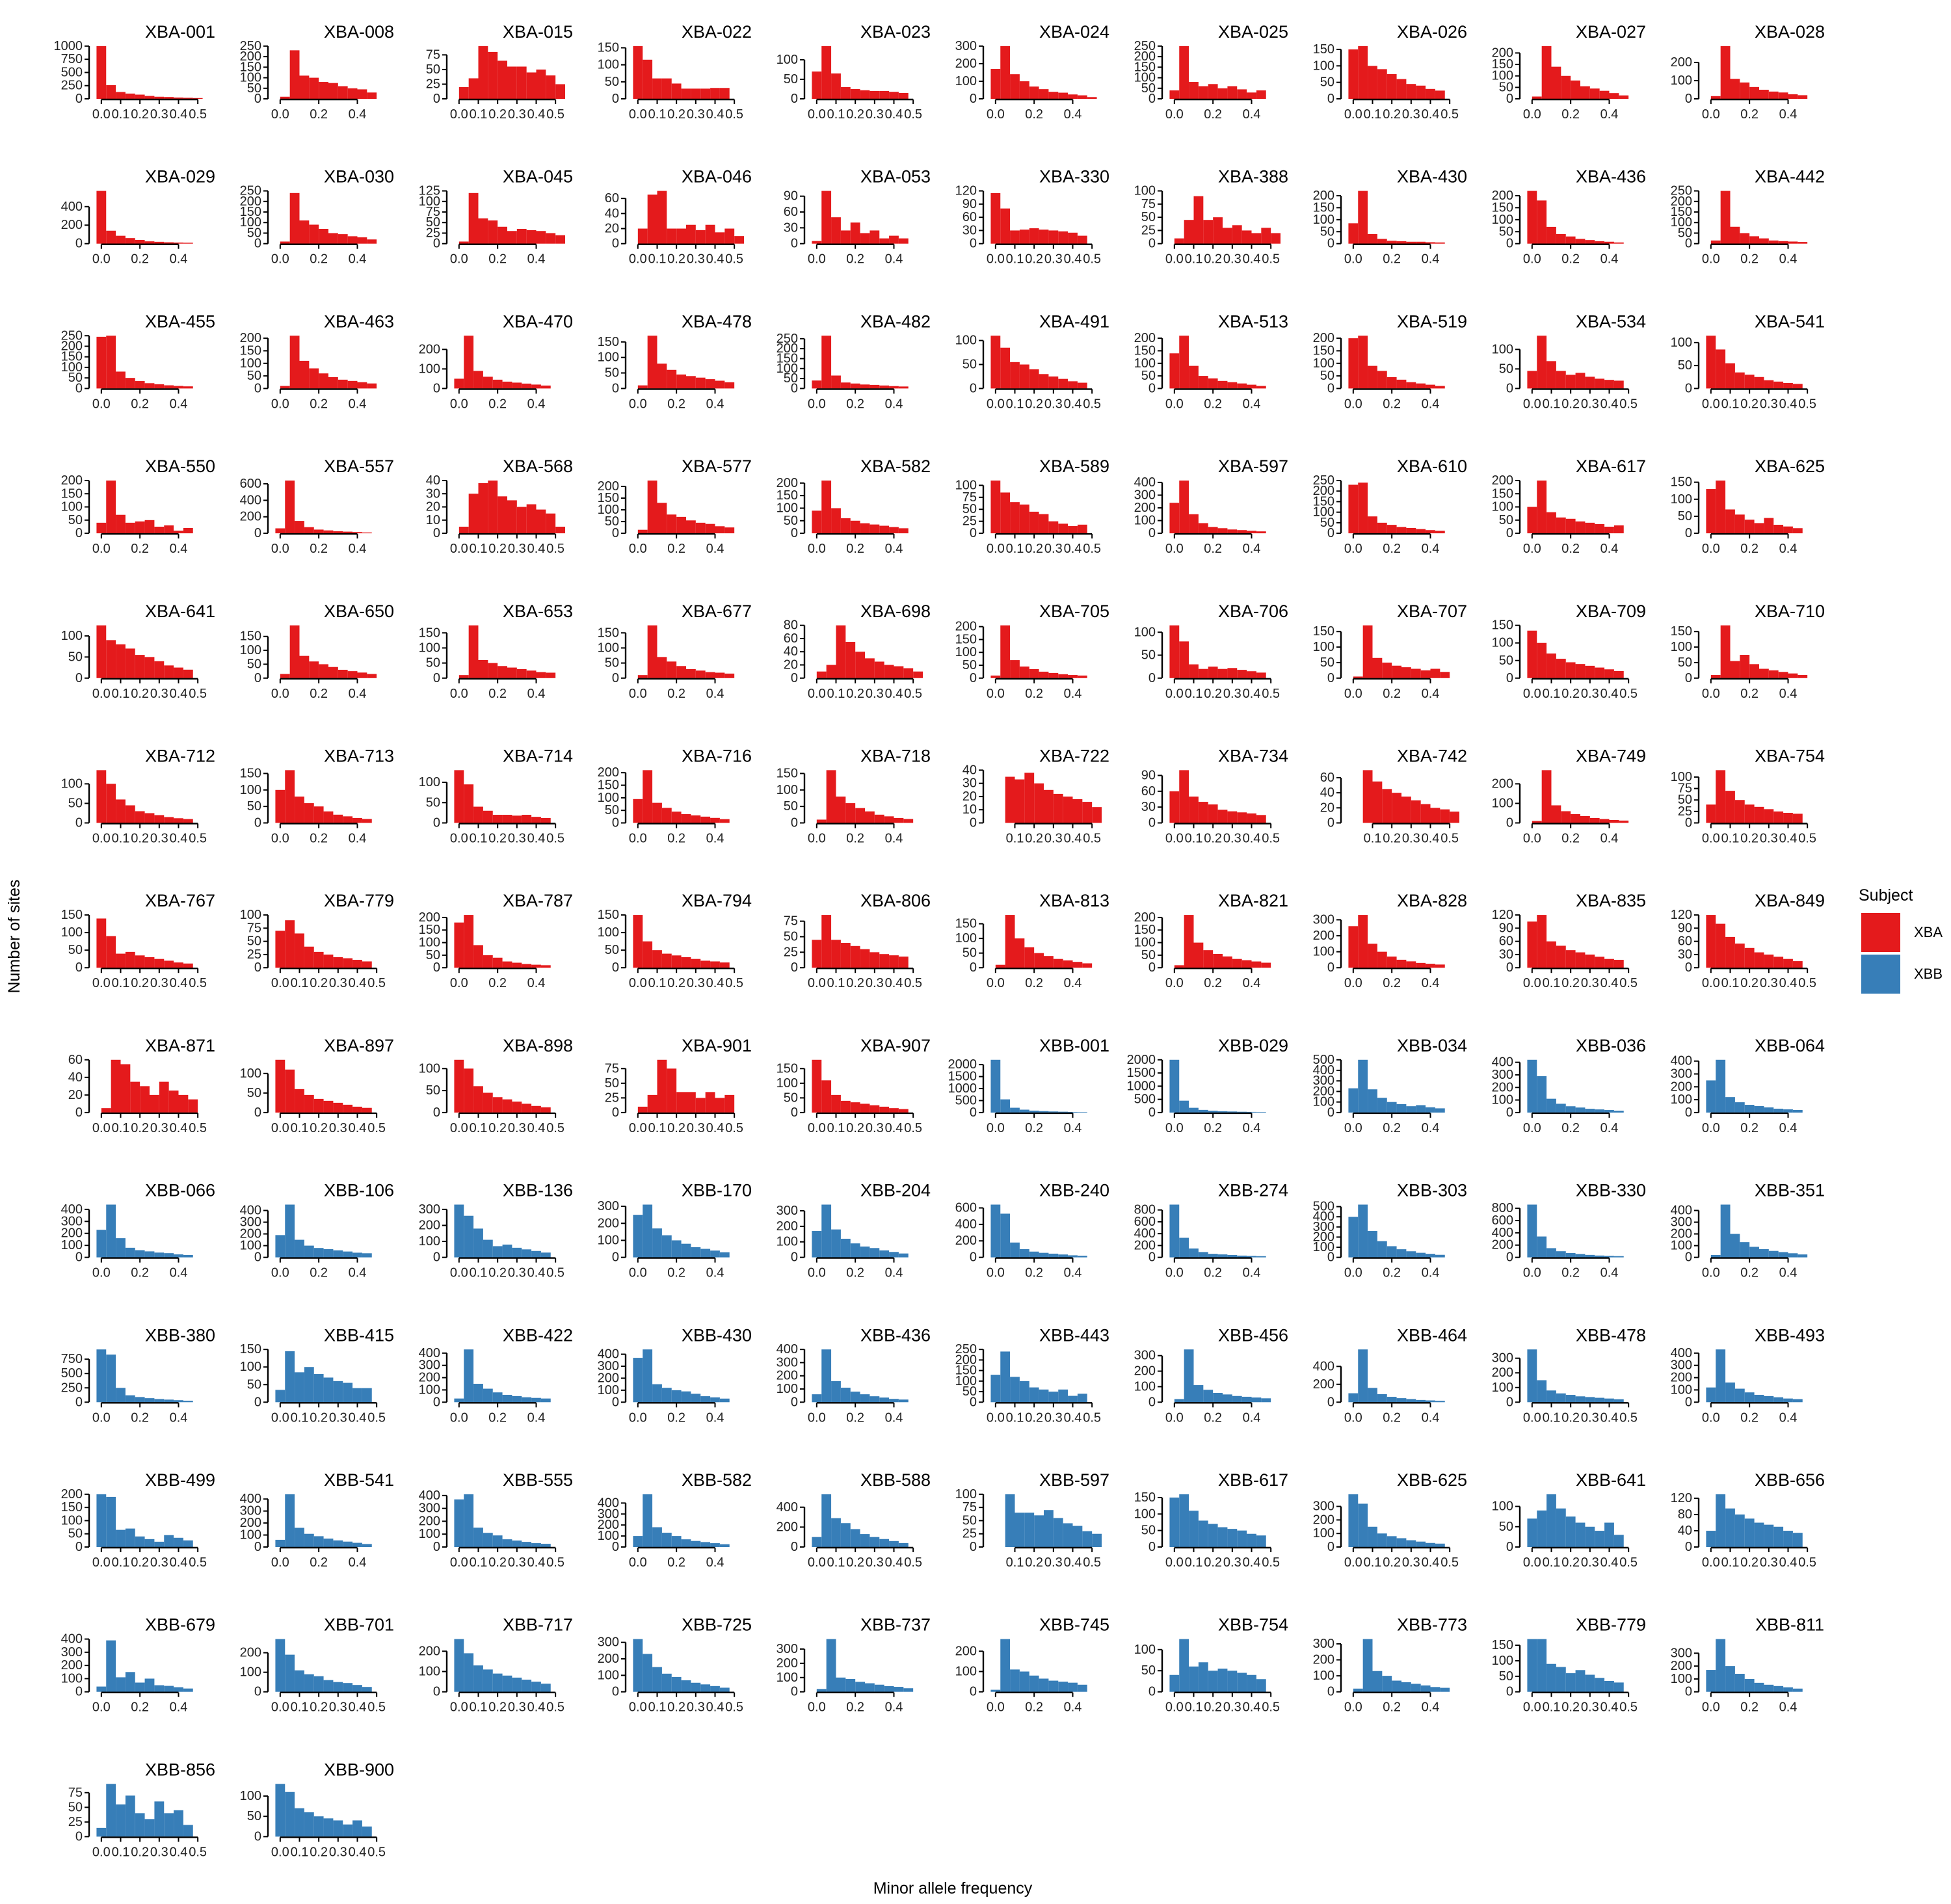 Image resolution: width=1951 pixels, height=1904 pixels. Describe the element at coordinates (536, 839) in the screenshot. I see `x-tick-label: 0.4` at that location.